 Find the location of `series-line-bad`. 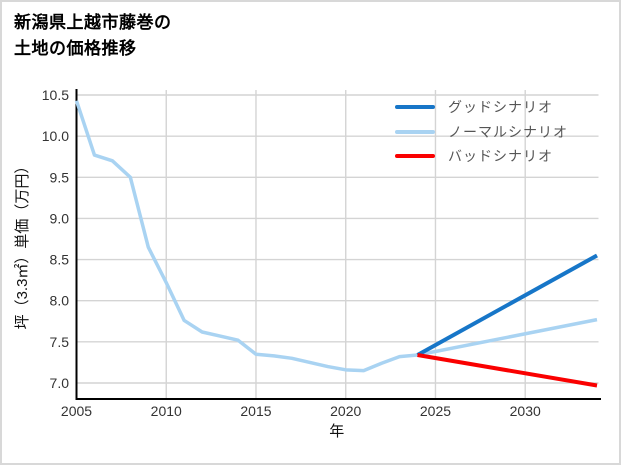

series-line-bad is located at coordinates (507, 370).